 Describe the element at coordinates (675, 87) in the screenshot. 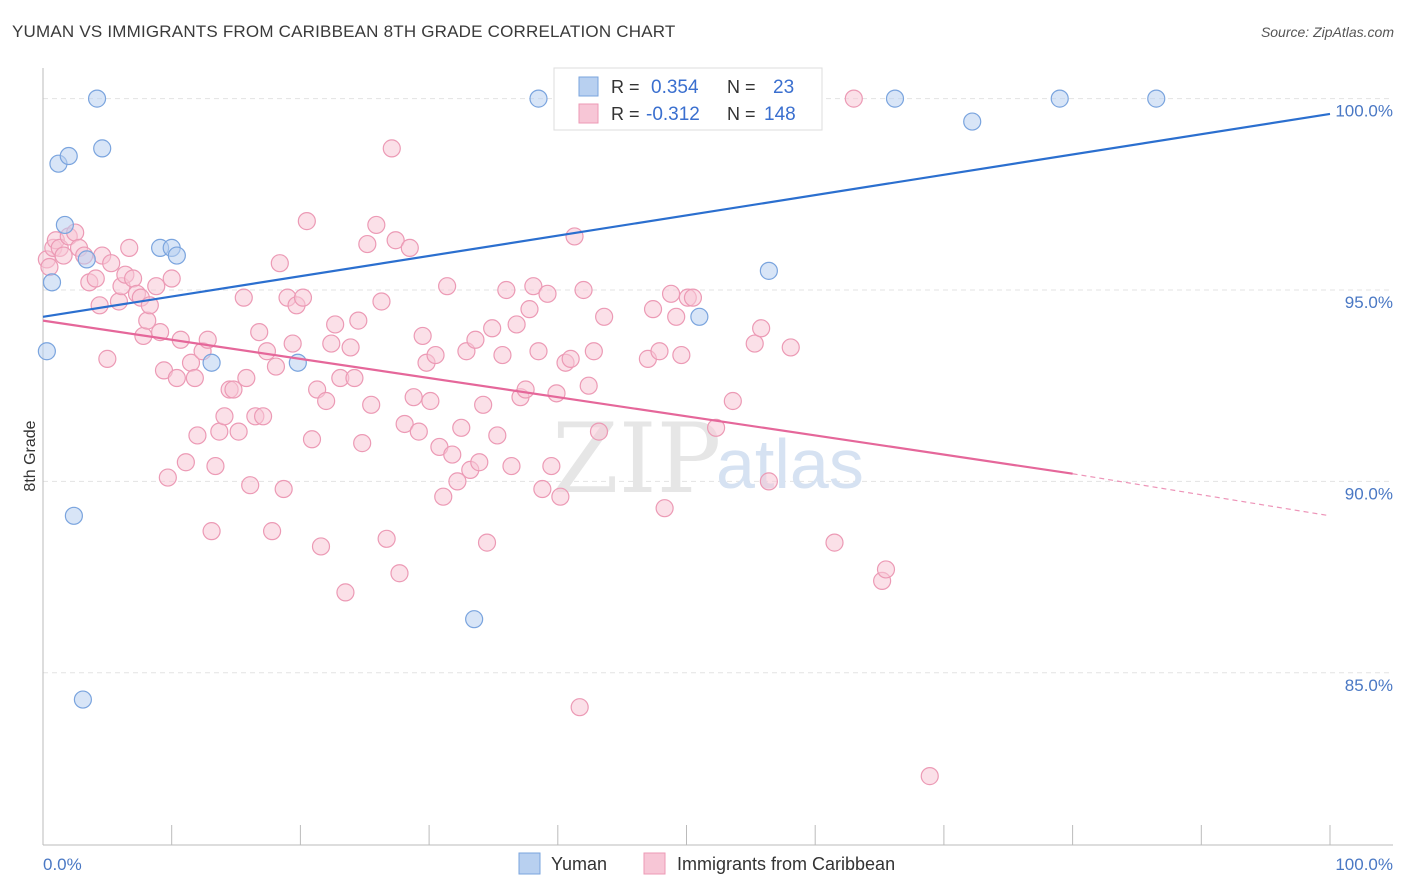

I see `yuman-r-value: 0.354` at that location.